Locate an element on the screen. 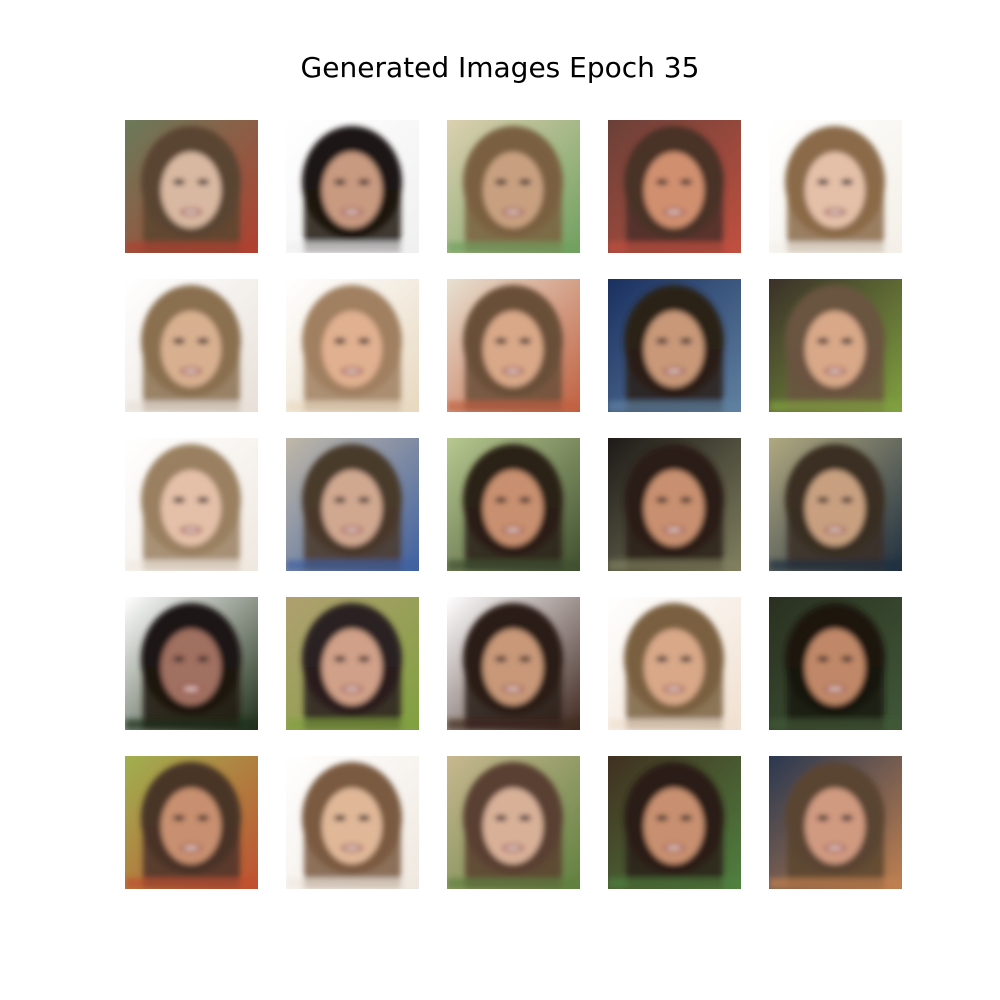  generated-image-r5-c5 is located at coordinates (835, 822).